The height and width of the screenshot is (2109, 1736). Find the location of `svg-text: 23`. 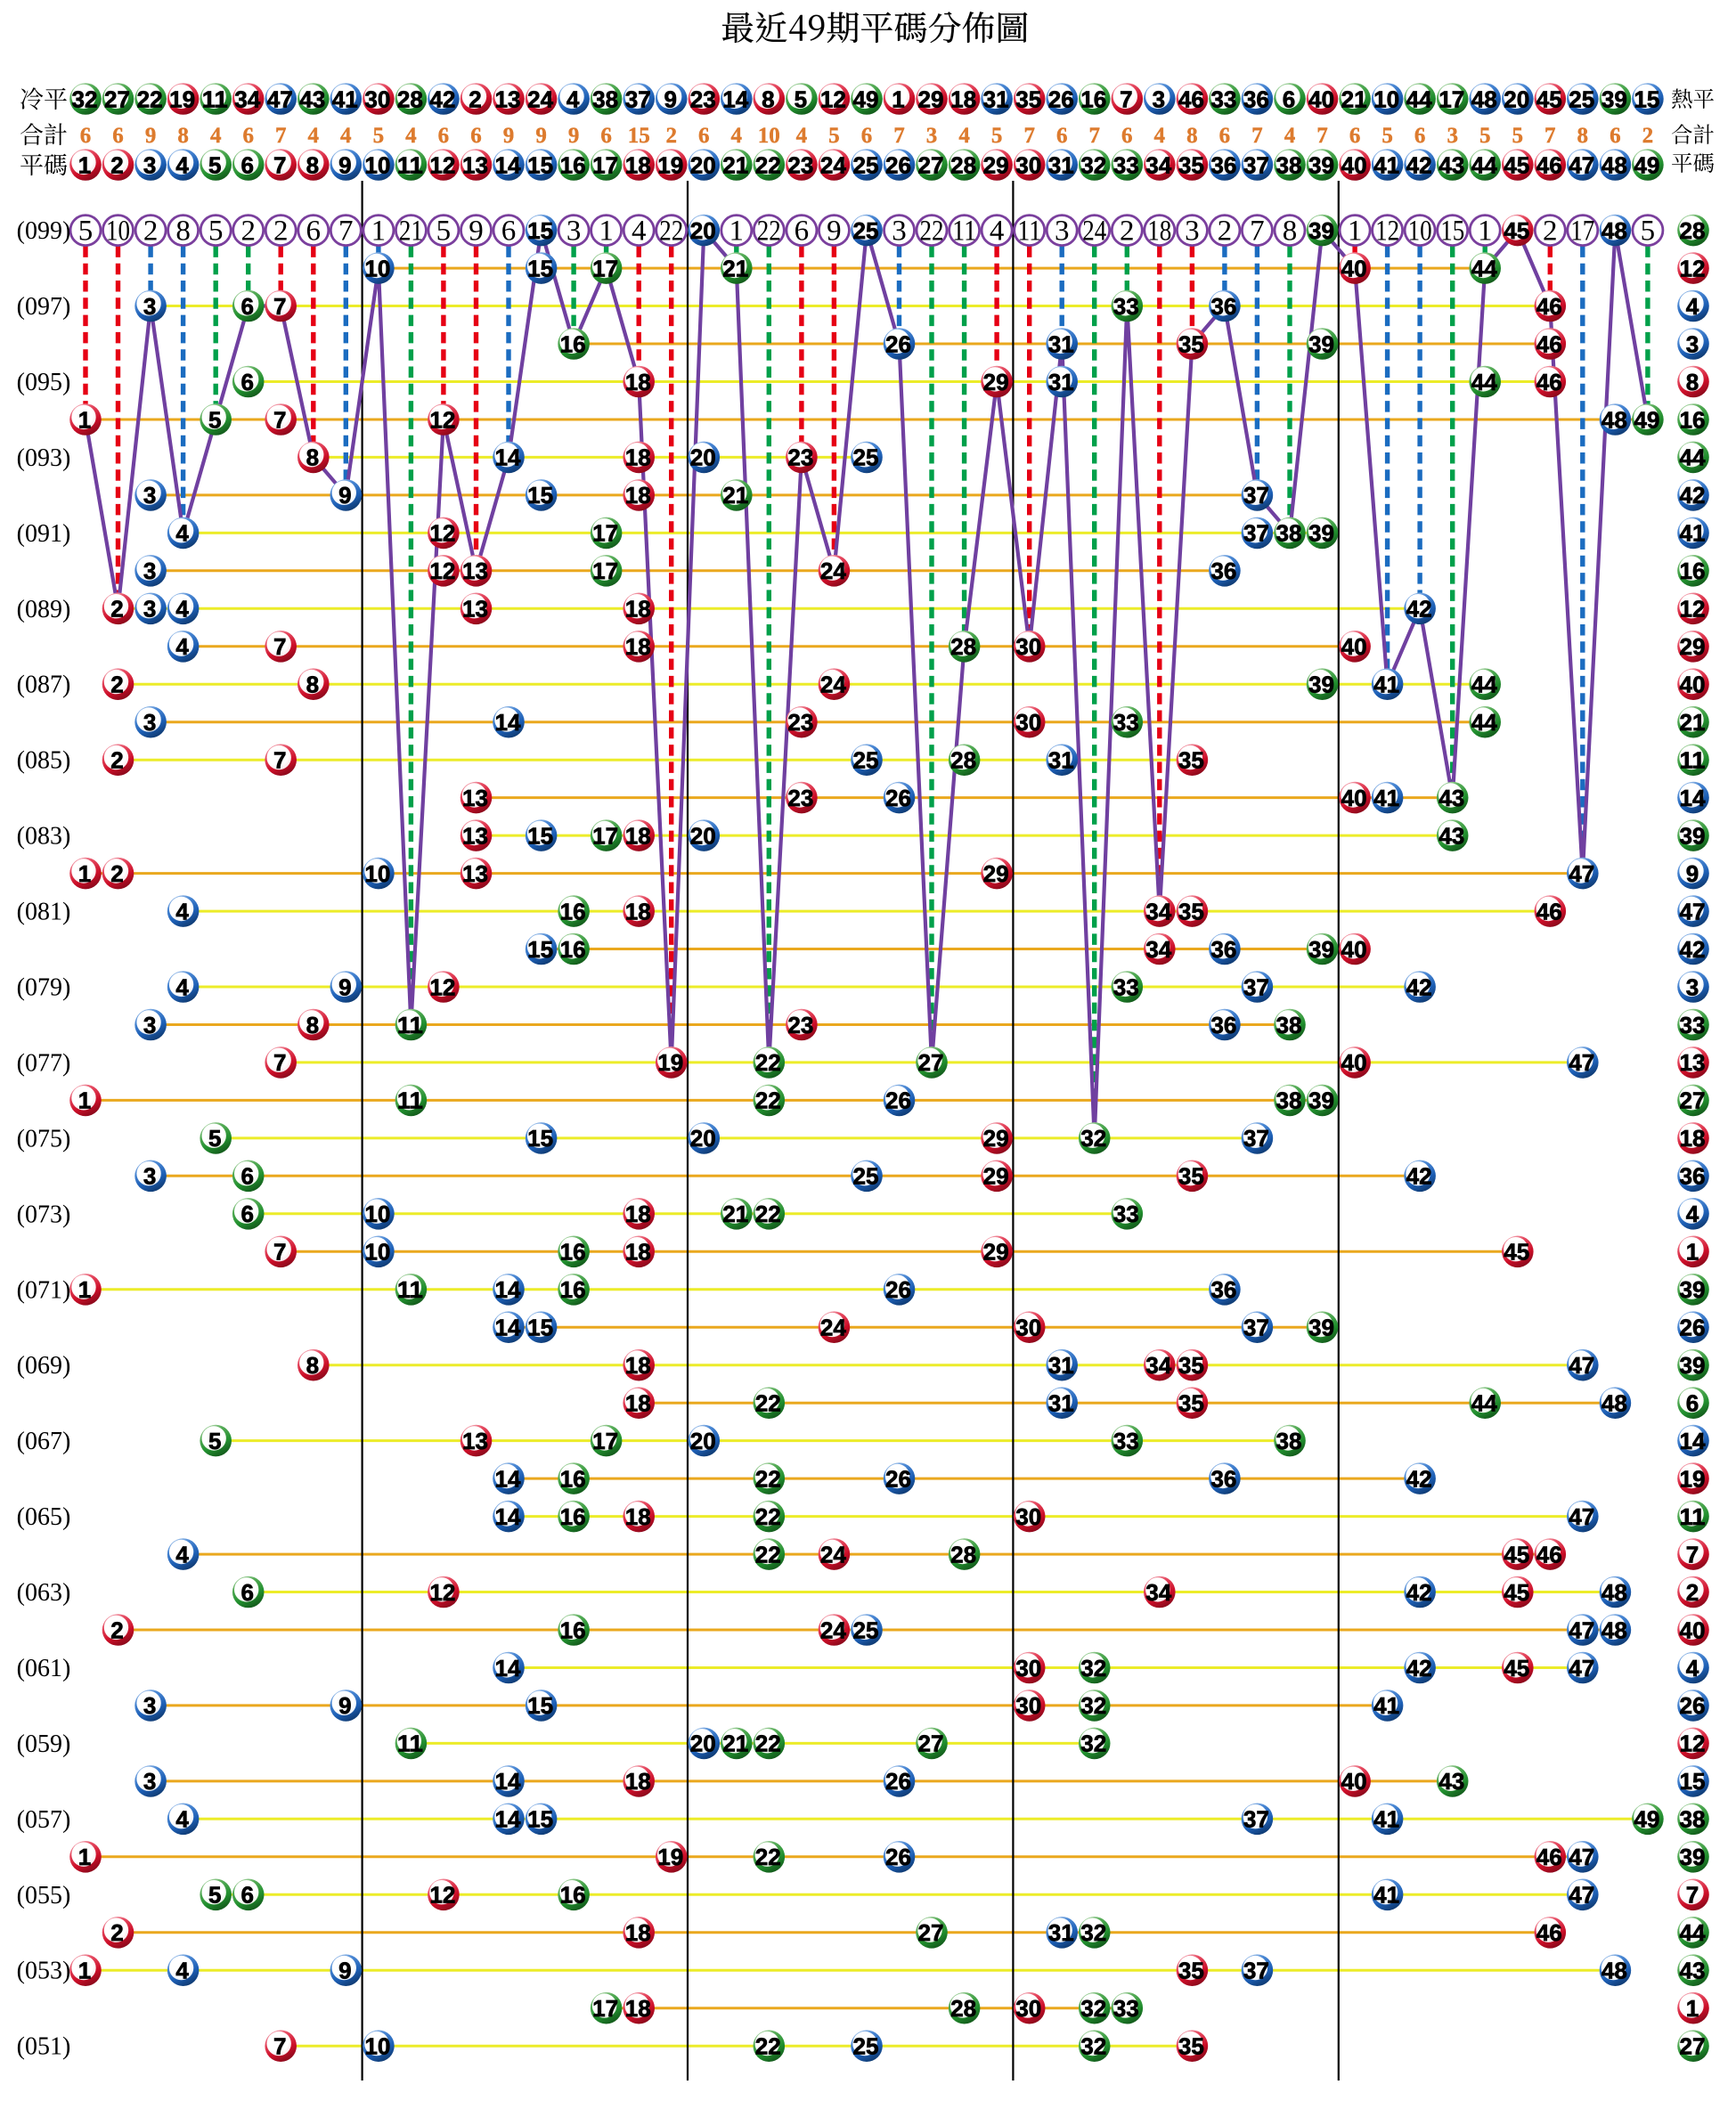

svg-text: 23 is located at coordinates (703, 99).